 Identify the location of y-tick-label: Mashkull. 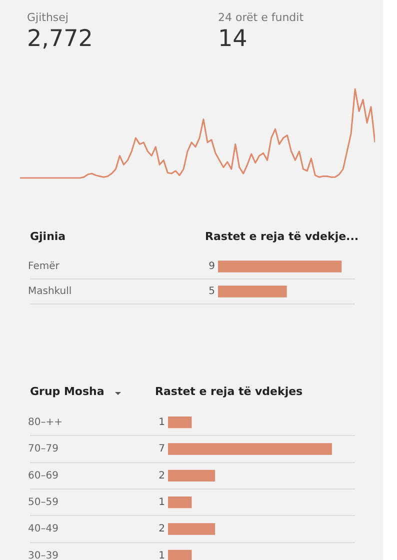
(50, 292).